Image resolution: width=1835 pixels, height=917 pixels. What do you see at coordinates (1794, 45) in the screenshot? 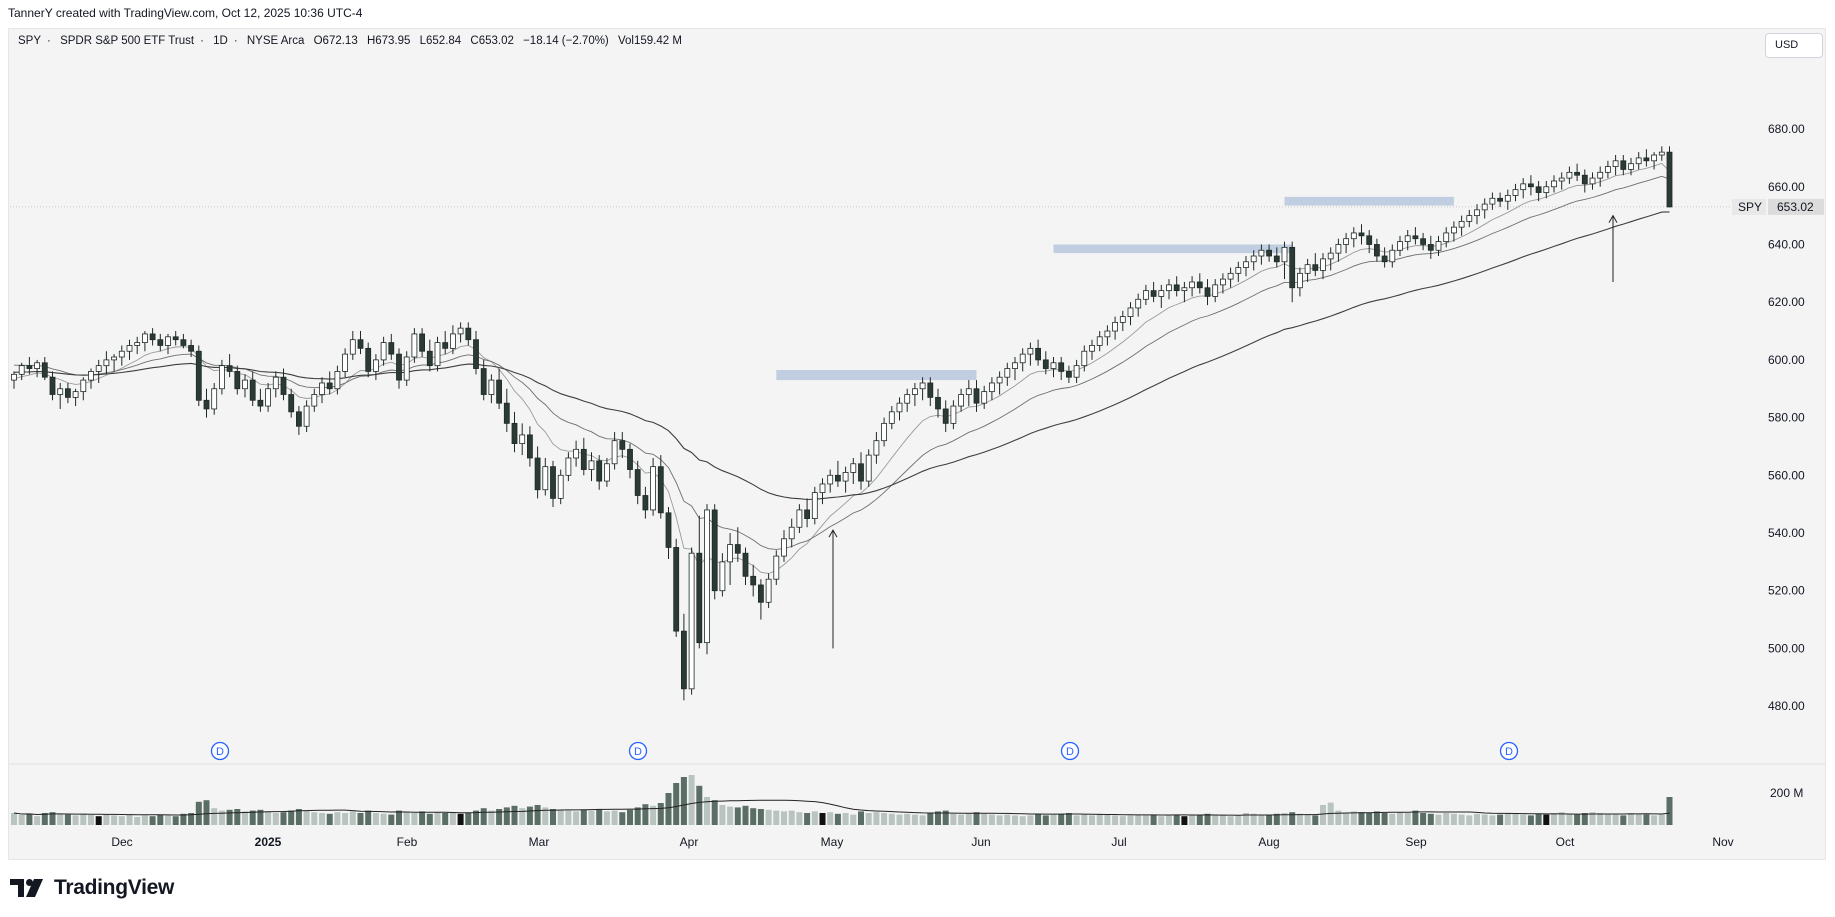
I see `currency-button: USD` at bounding box center [1794, 45].